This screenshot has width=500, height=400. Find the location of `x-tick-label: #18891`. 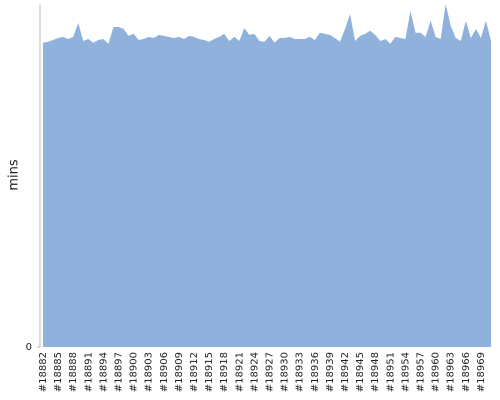

x-tick-label: #18891 is located at coordinates (88, 372).